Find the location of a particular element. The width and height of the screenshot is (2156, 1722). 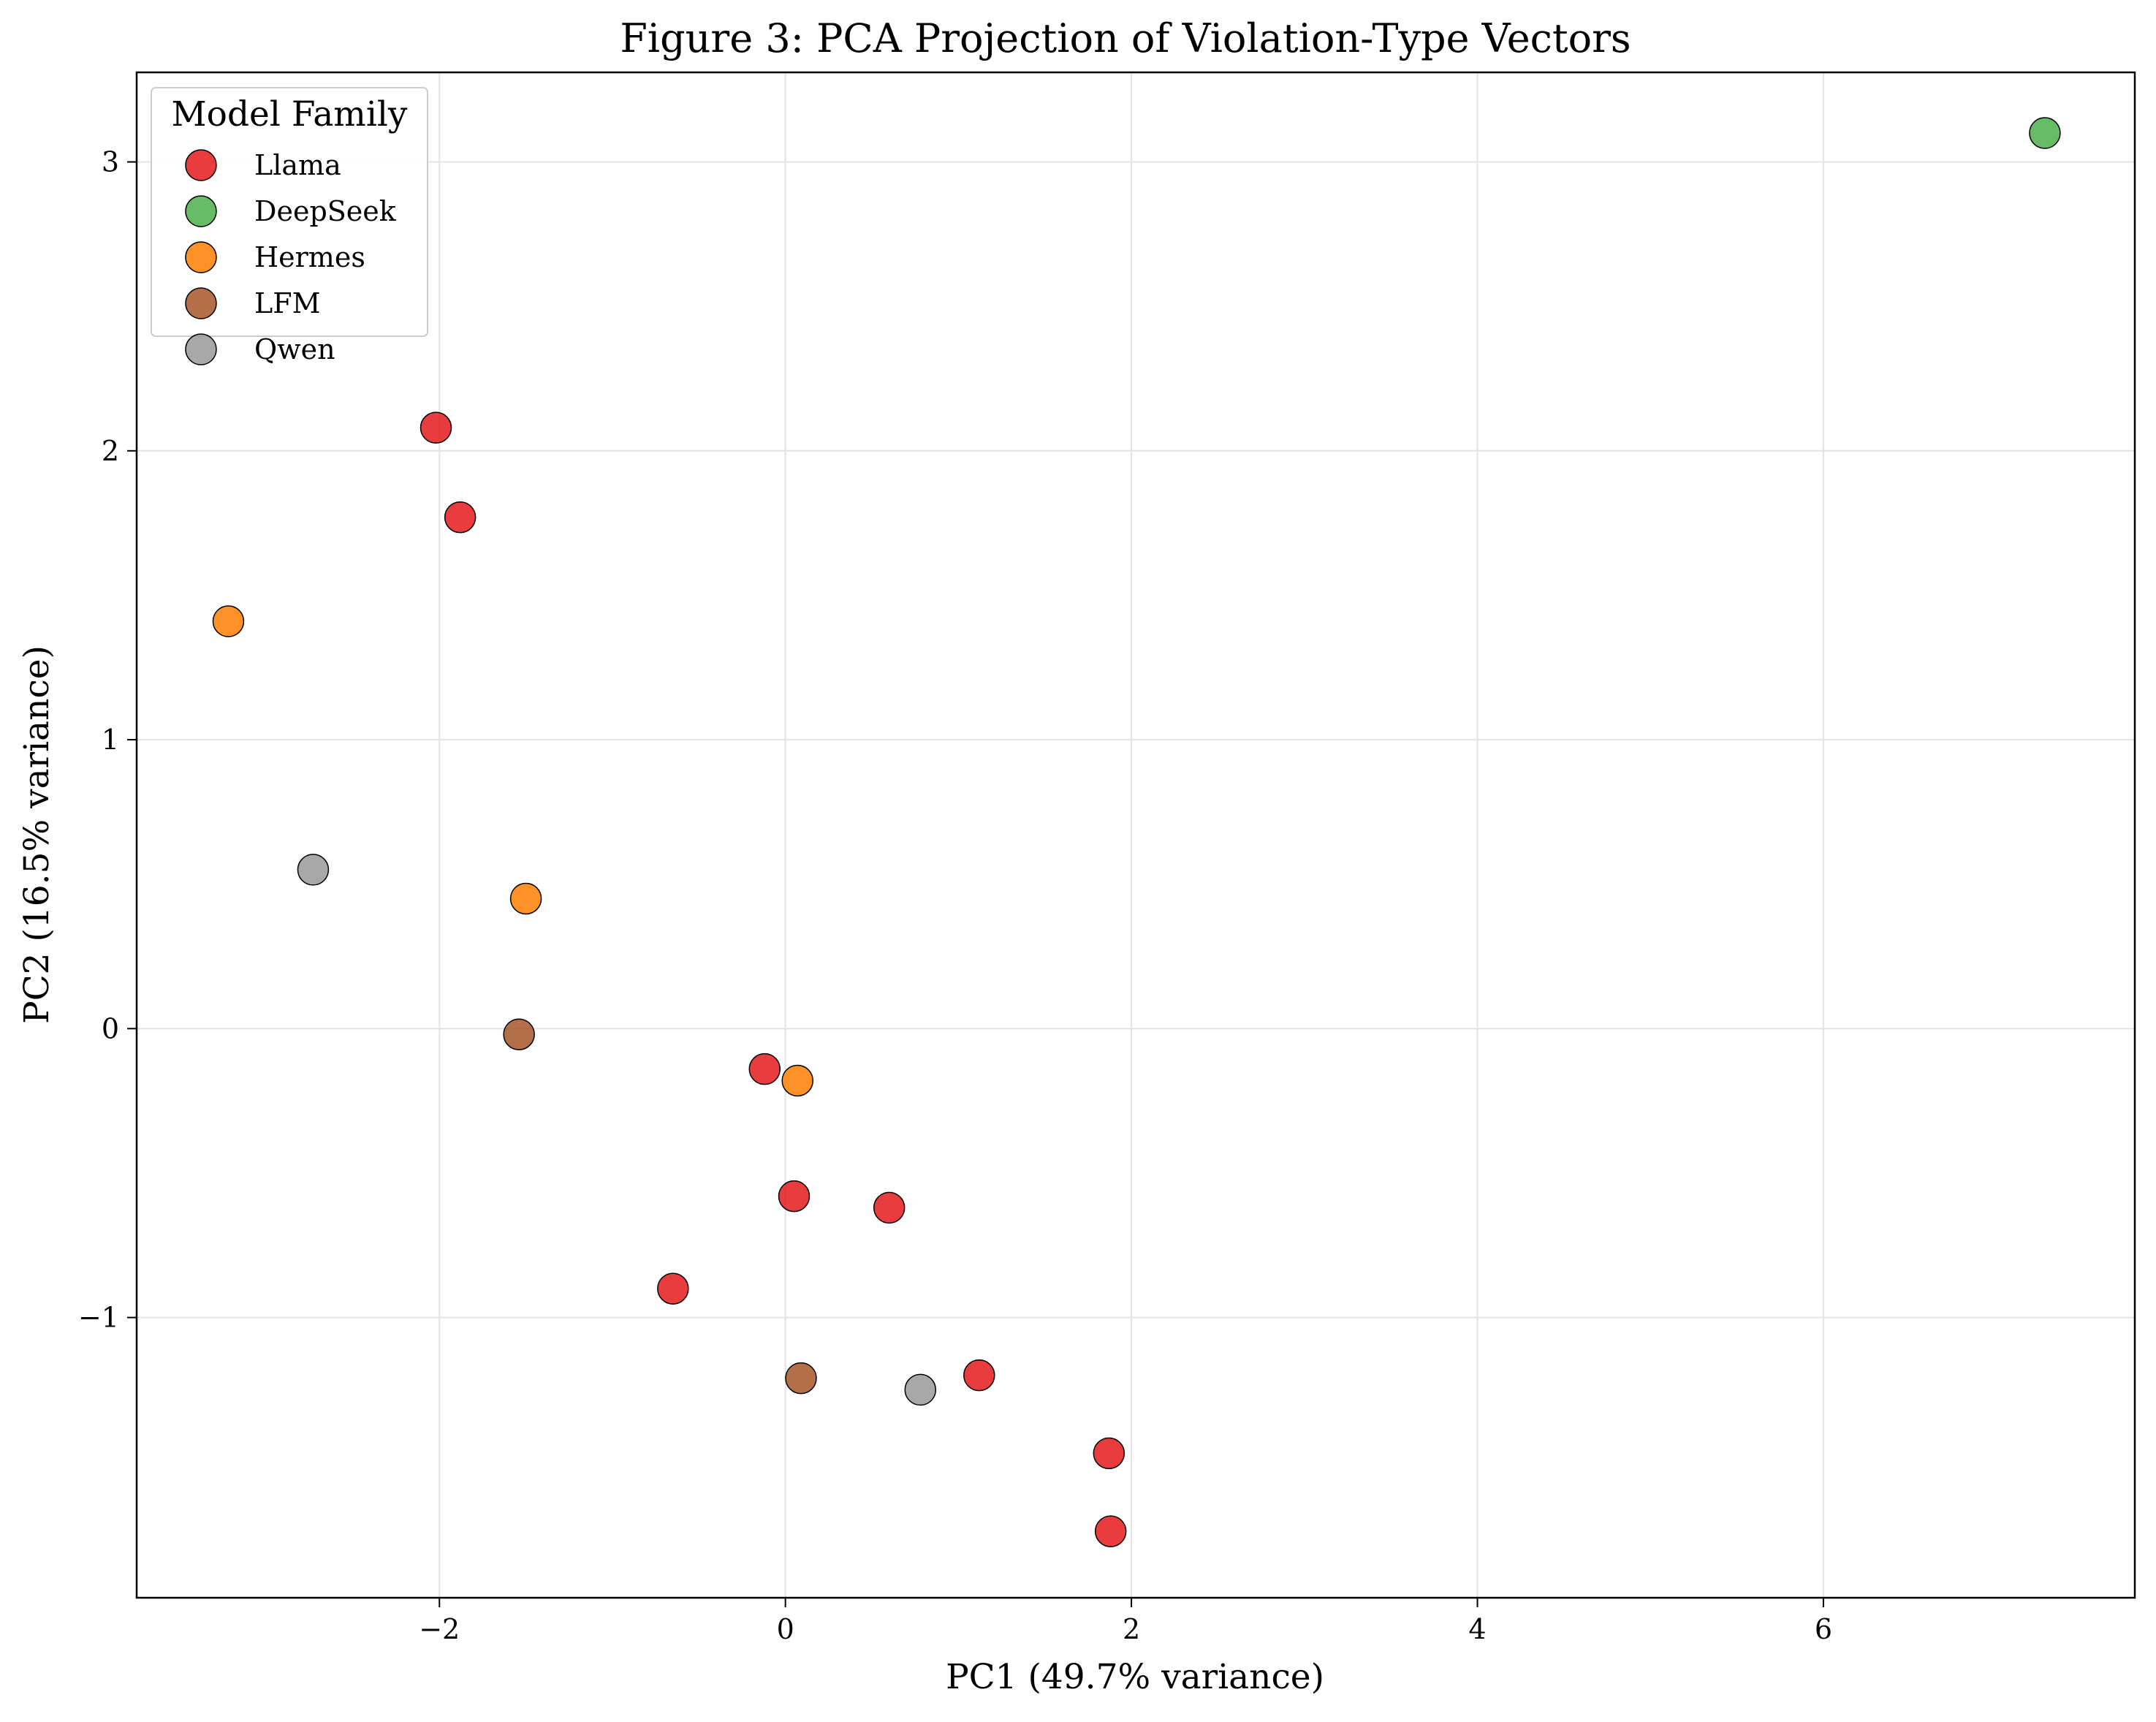

legend-label-qwen: Qwen is located at coordinates (294, 349).